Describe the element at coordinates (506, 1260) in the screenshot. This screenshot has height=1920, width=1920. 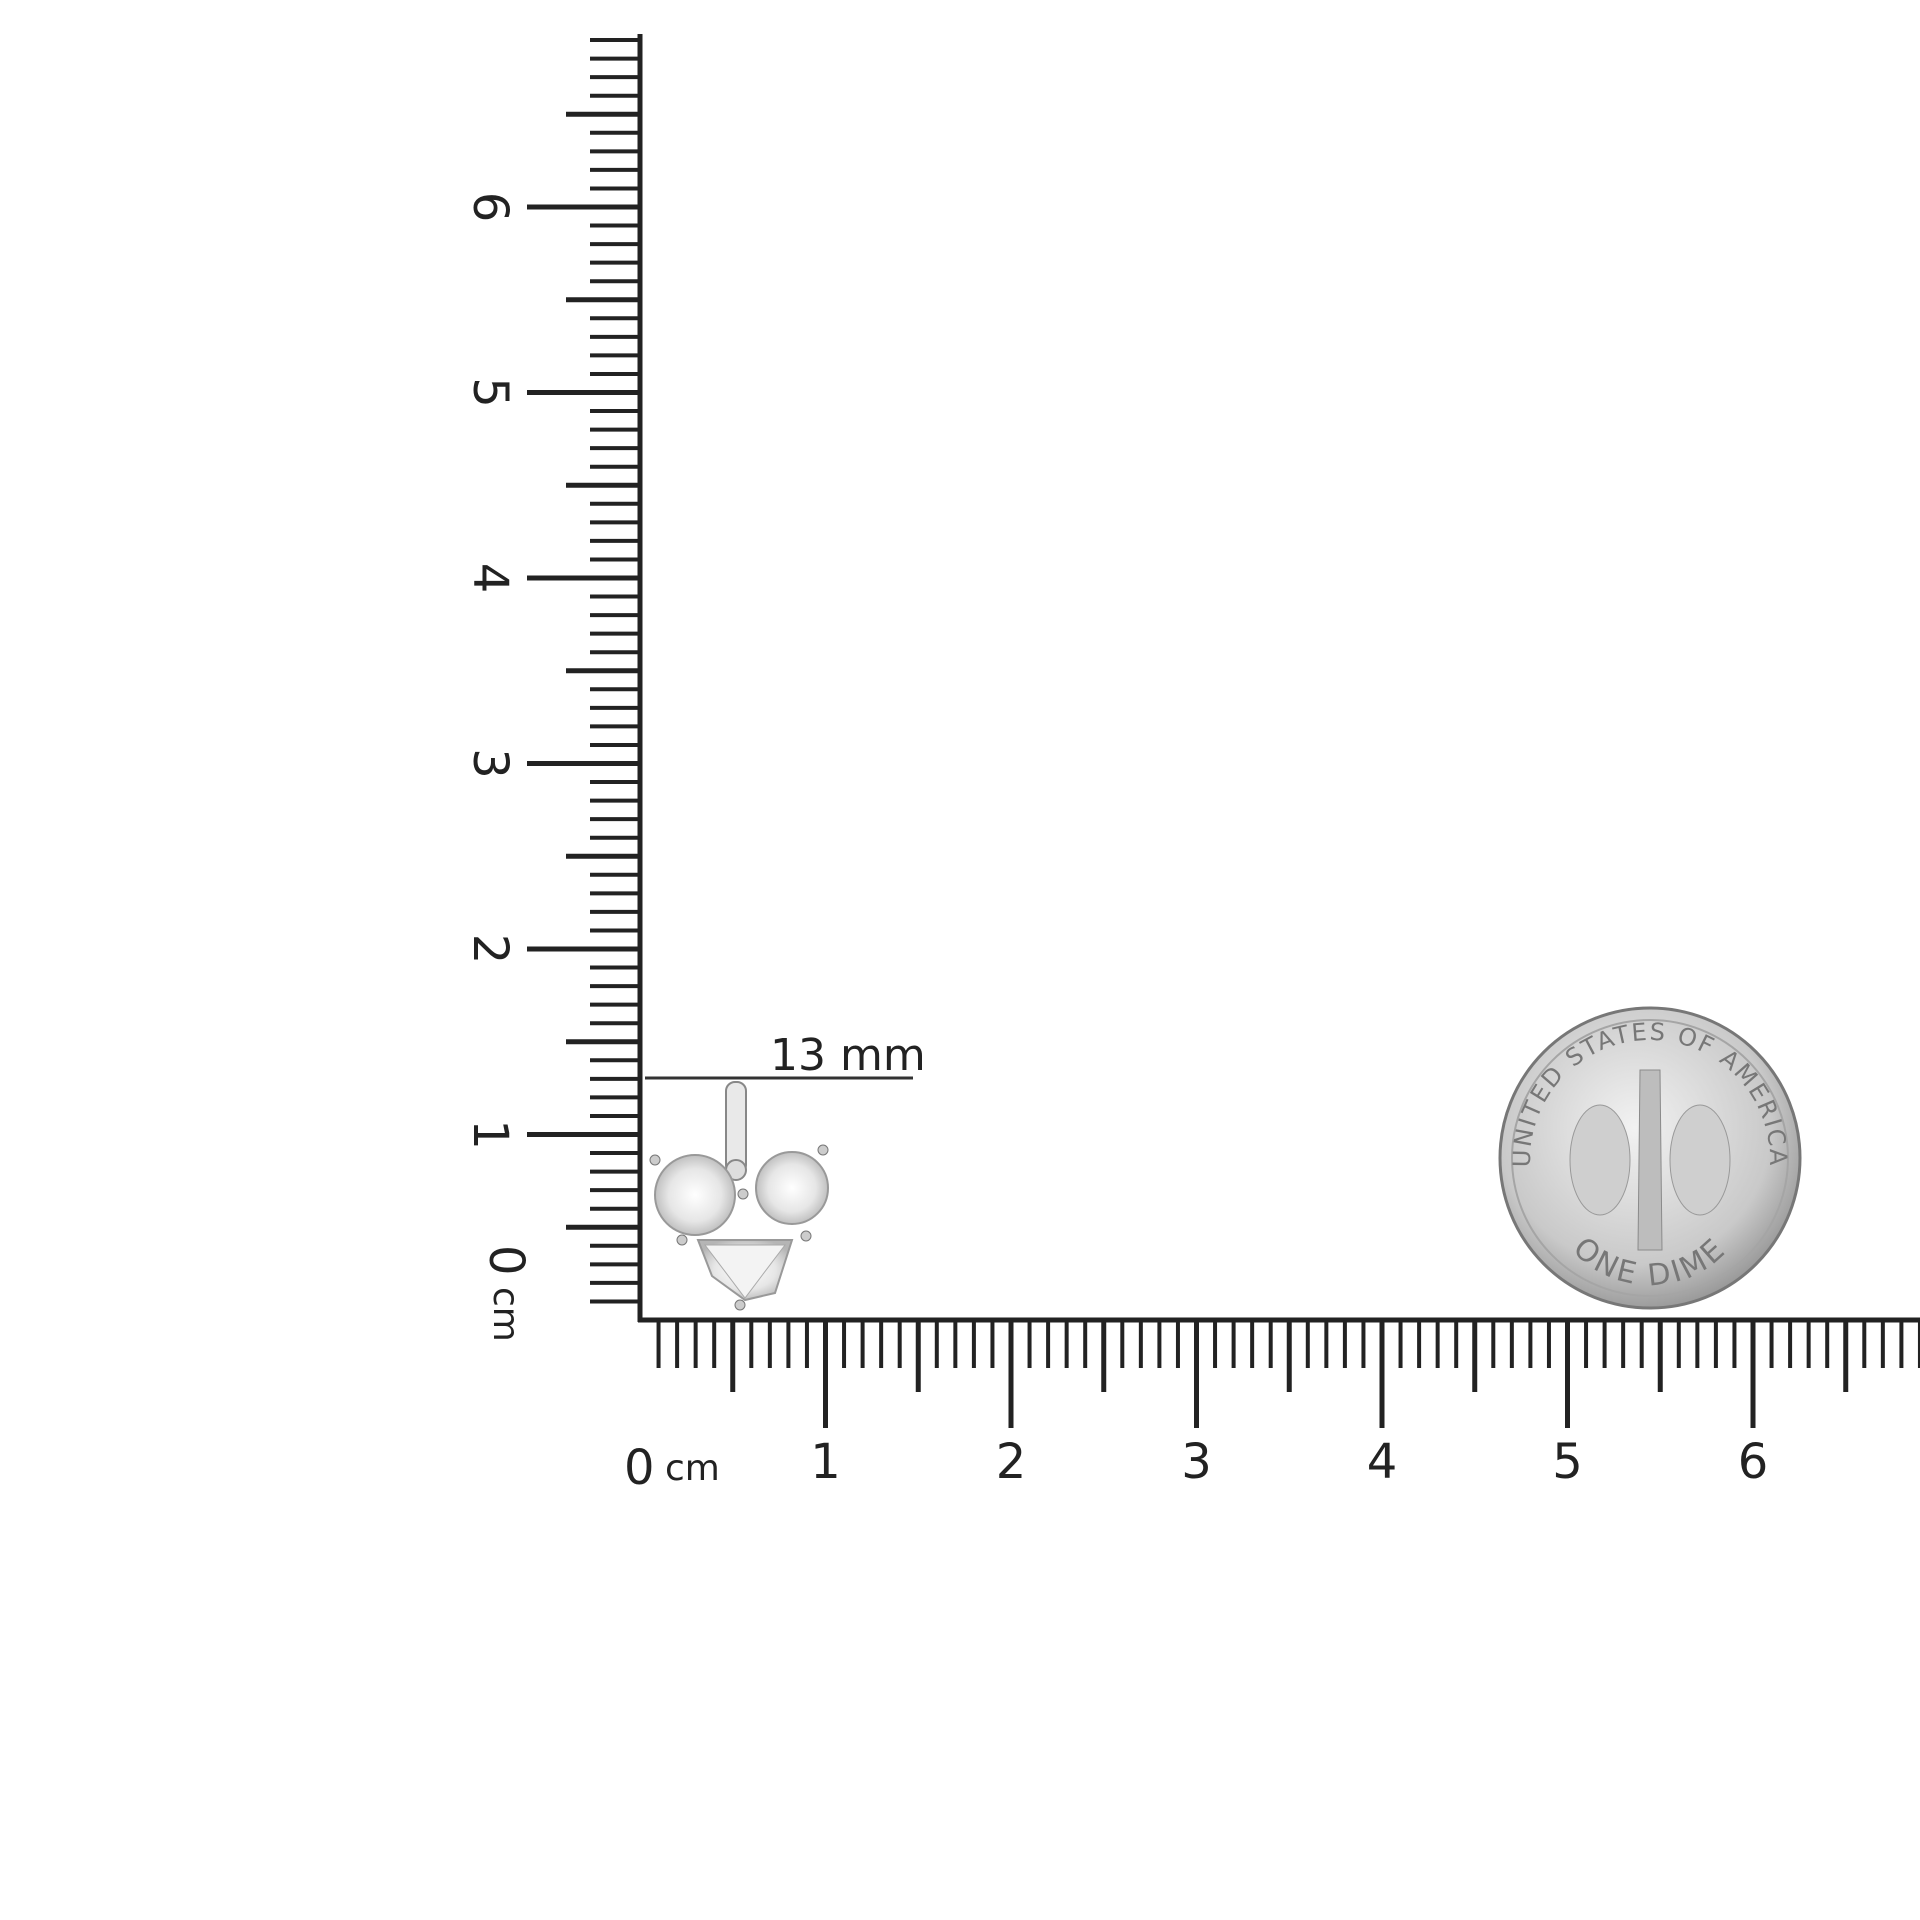
I see `v-zero-label: 0` at that location.